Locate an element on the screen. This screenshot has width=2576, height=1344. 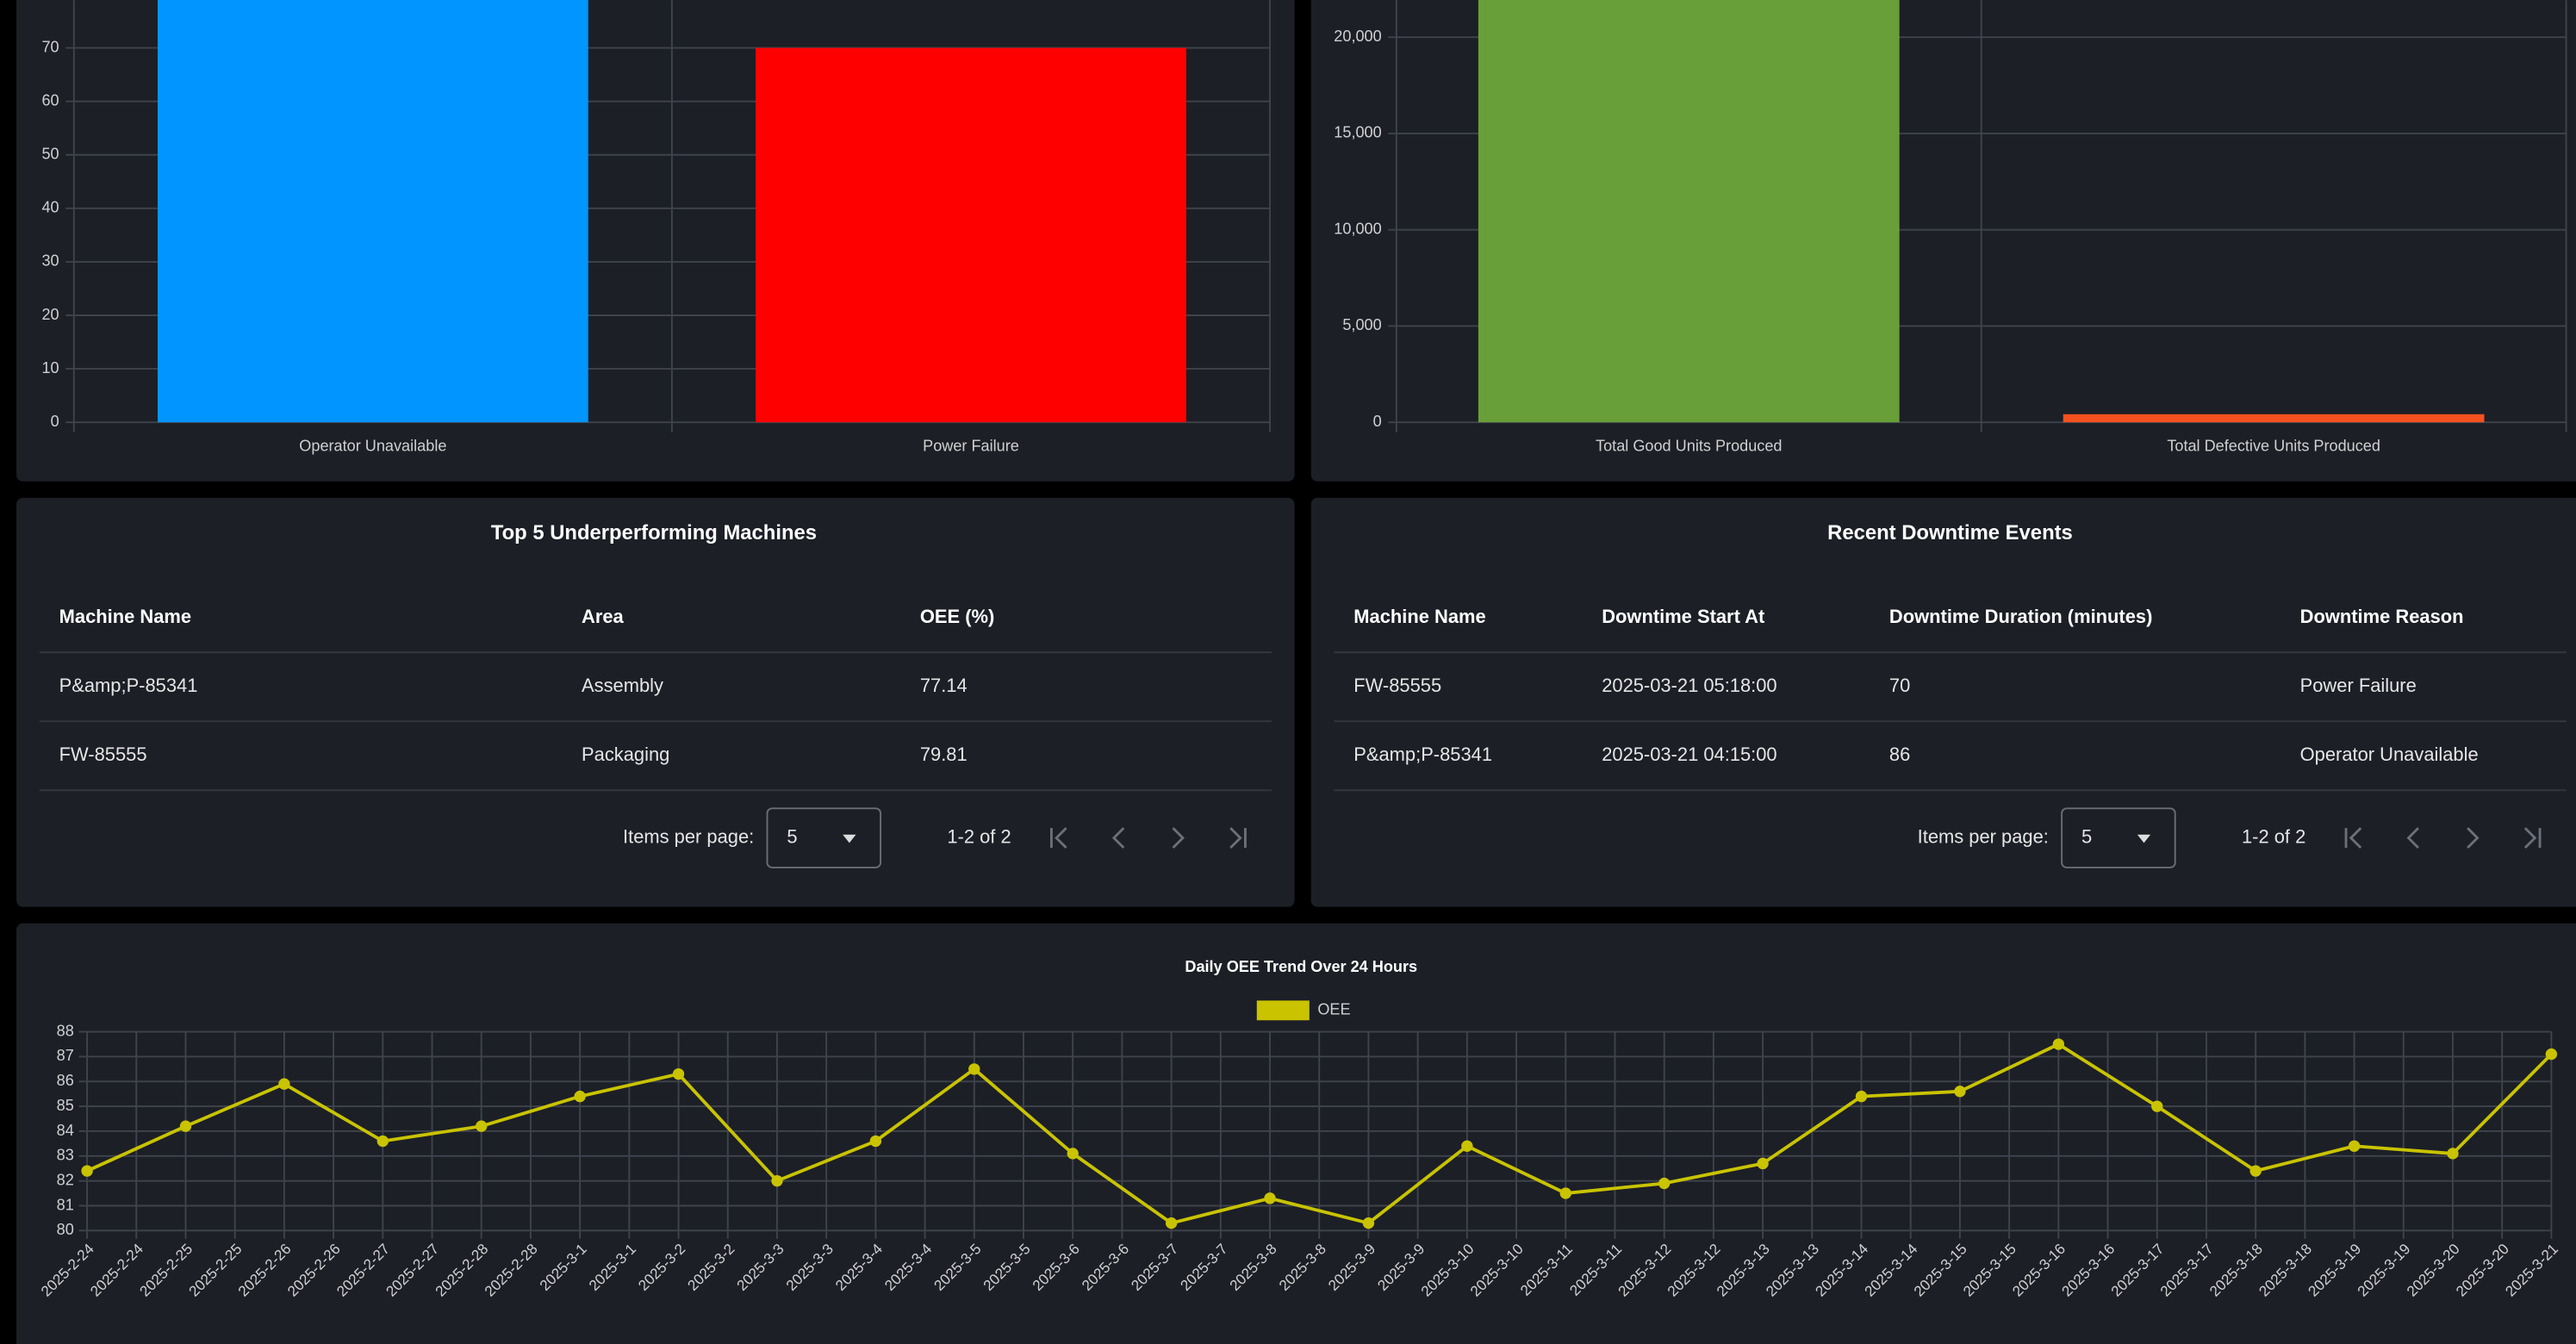
y-tick-label: 86 is located at coordinates (66, 1081).